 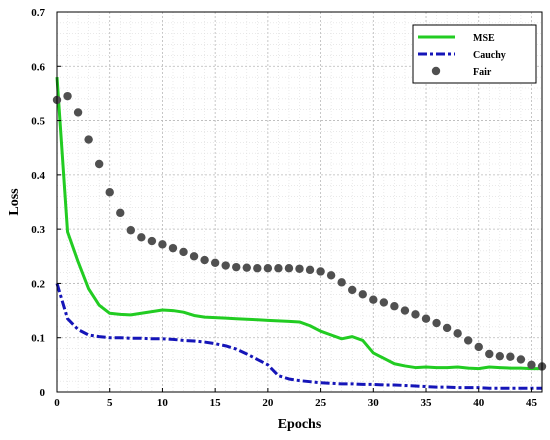 What do you see at coordinates (110, 403) in the screenshot?
I see `x-tick-label: 5` at bounding box center [110, 403].